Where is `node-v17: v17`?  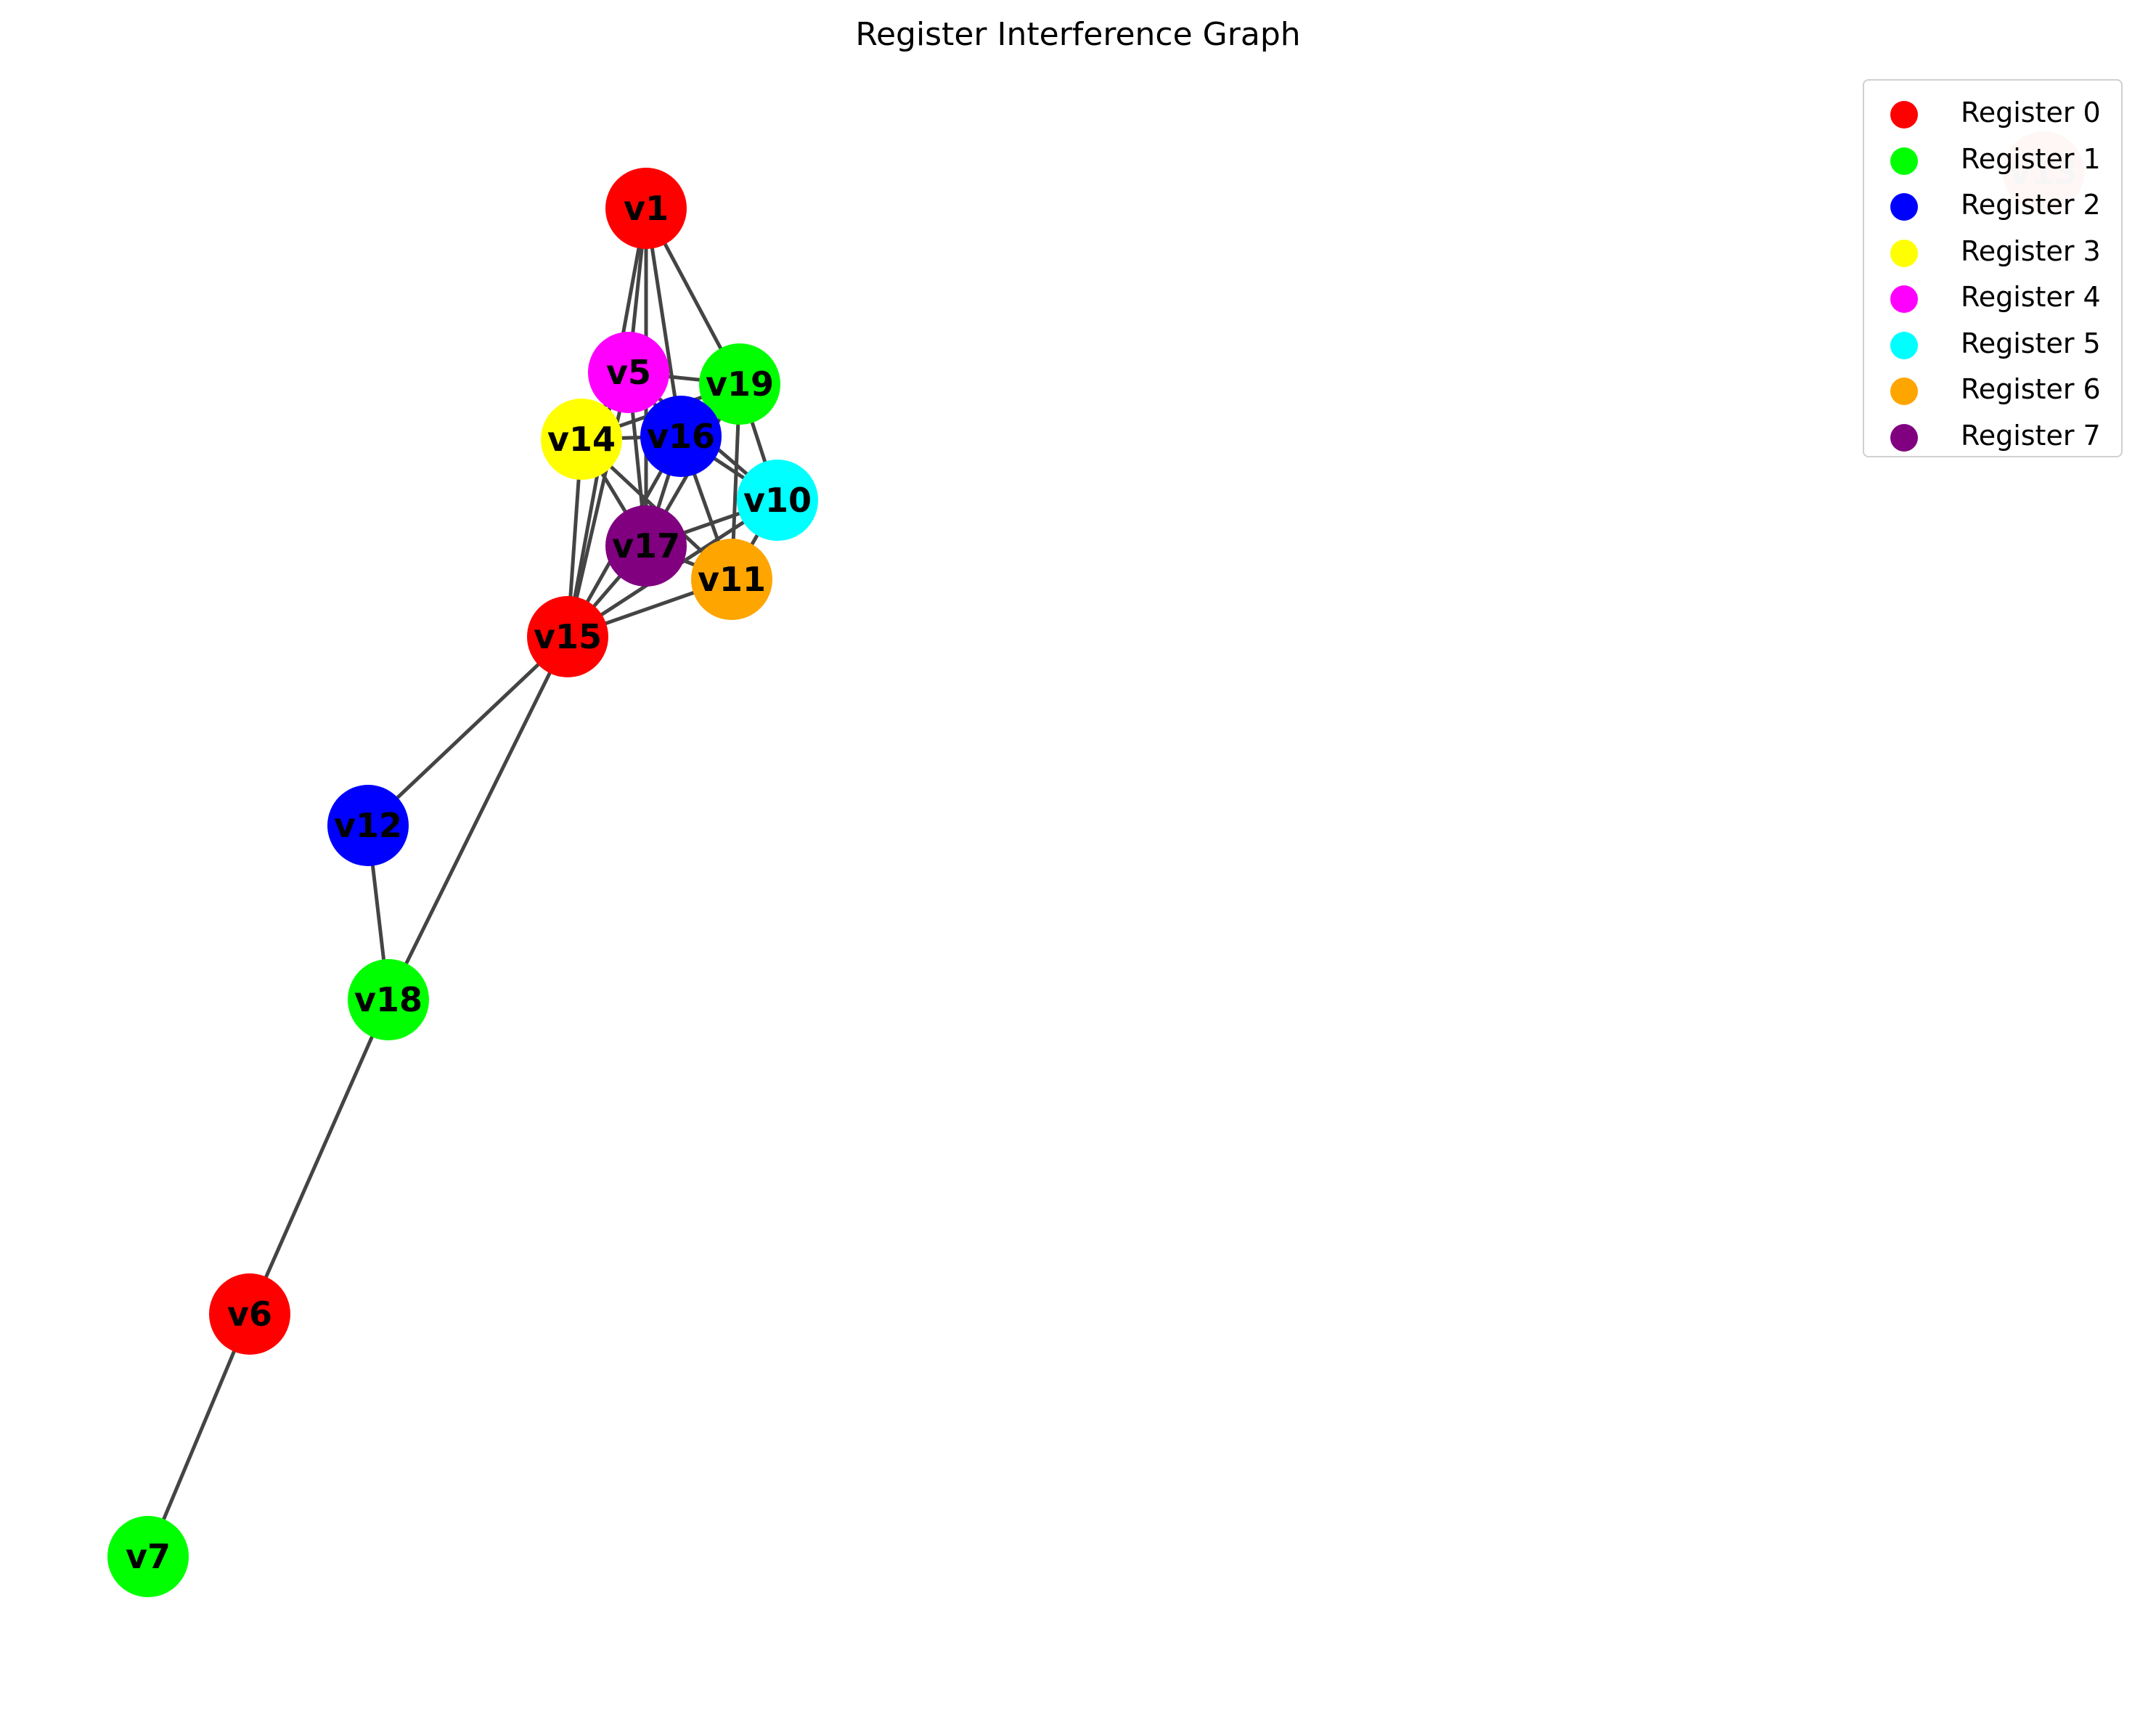 node-v17: v17 is located at coordinates (646, 546).